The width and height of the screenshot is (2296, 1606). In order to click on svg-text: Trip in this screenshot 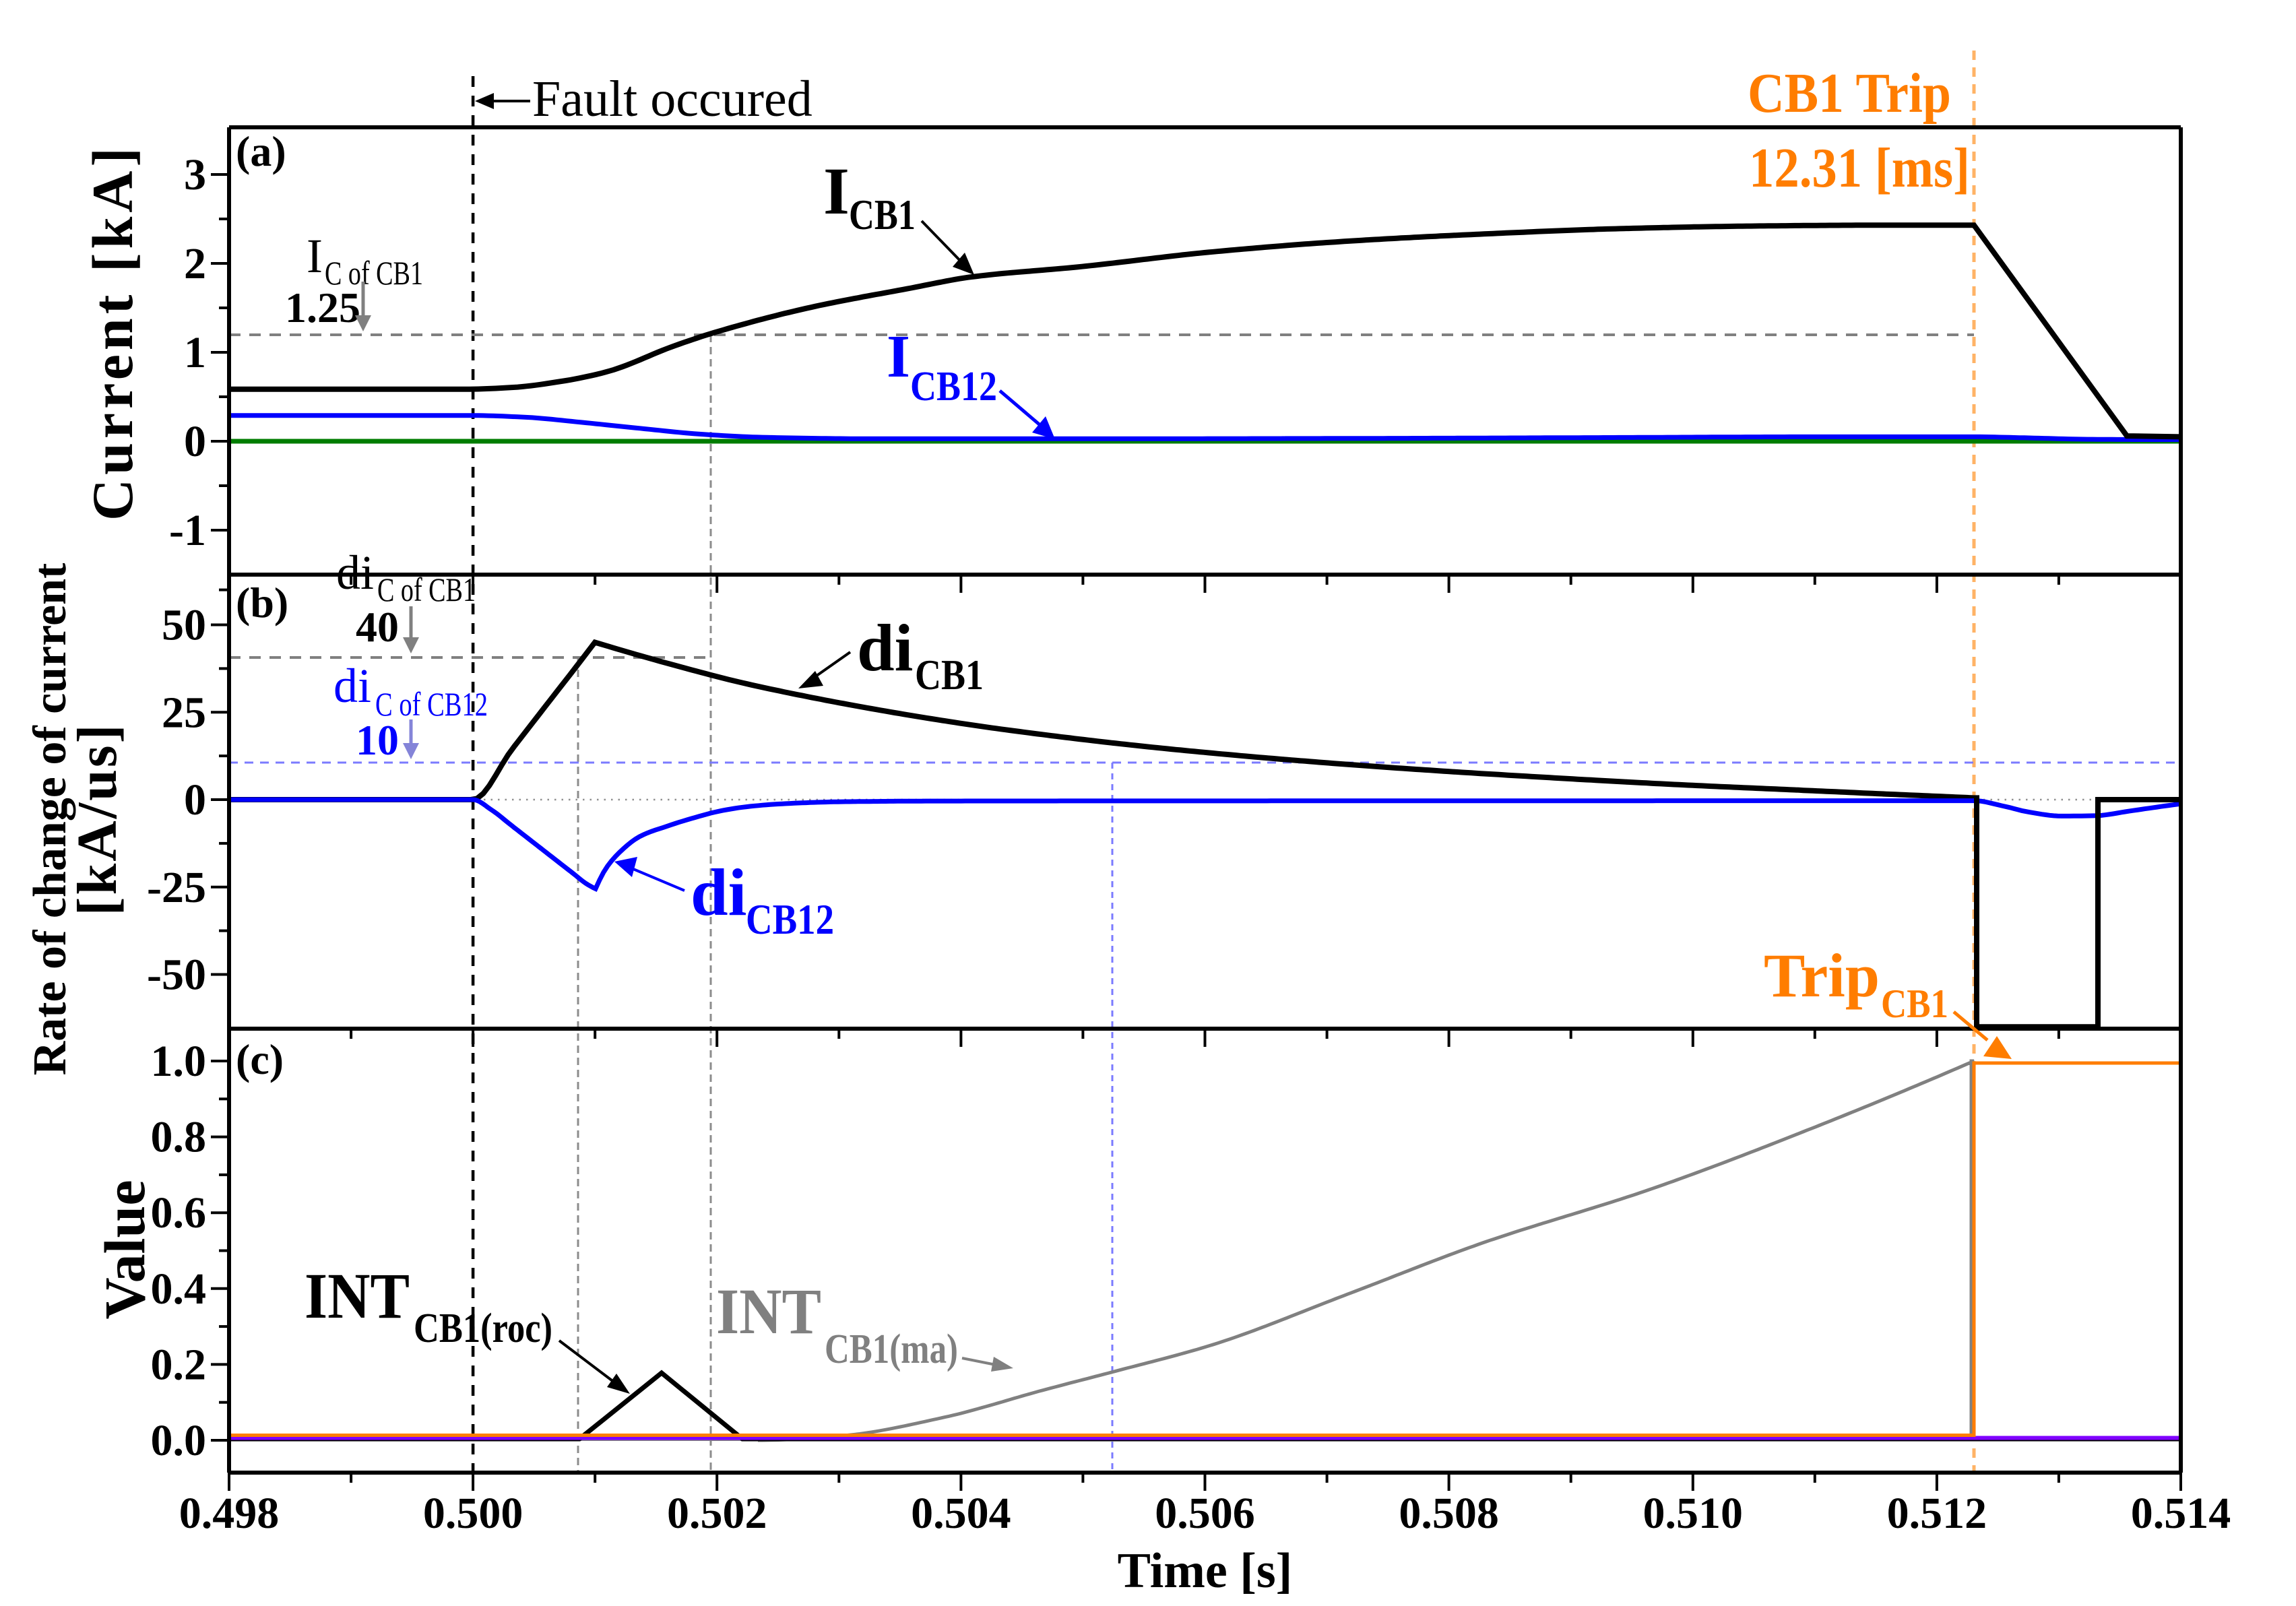, I will do `click(1822, 975)`.